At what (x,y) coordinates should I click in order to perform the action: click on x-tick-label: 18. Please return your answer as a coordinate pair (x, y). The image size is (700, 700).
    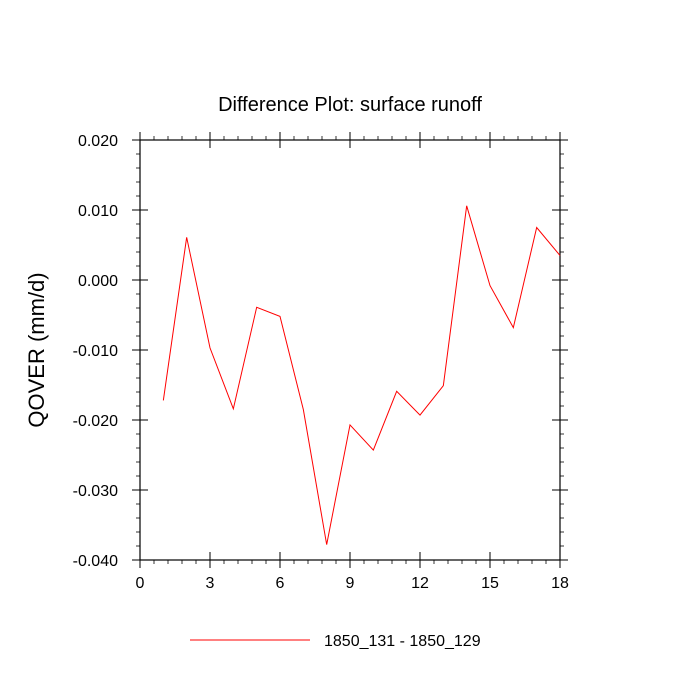
    Looking at the image, I should click on (560, 583).